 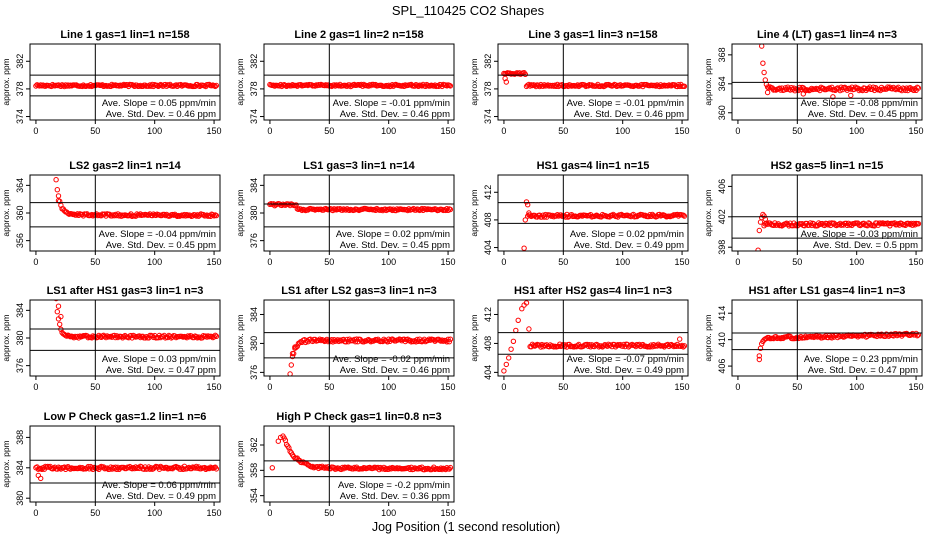 What do you see at coordinates (722, 366) in the screenshot?
I see `y-tick-label: 406` at bounding box center [722, 366].